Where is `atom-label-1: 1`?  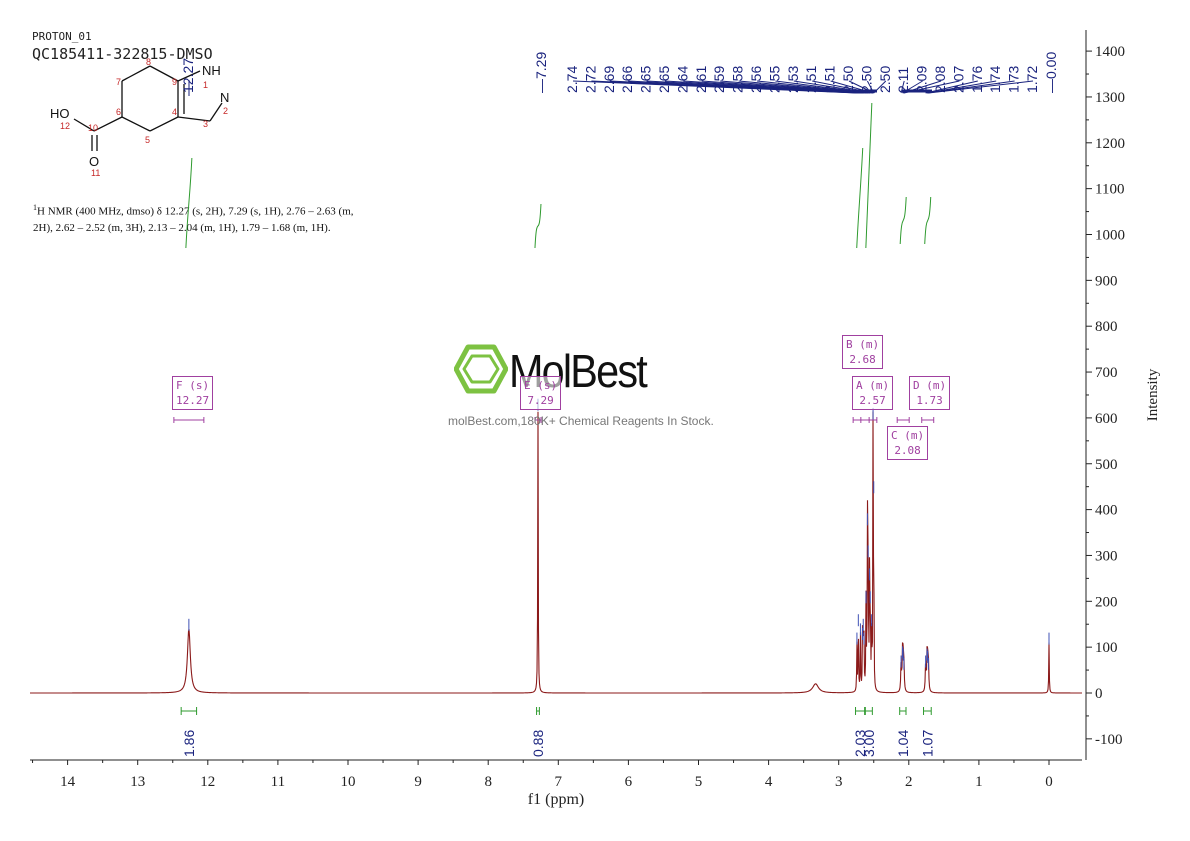
atom-label-1: 1 is located at coordinates (205, 85).